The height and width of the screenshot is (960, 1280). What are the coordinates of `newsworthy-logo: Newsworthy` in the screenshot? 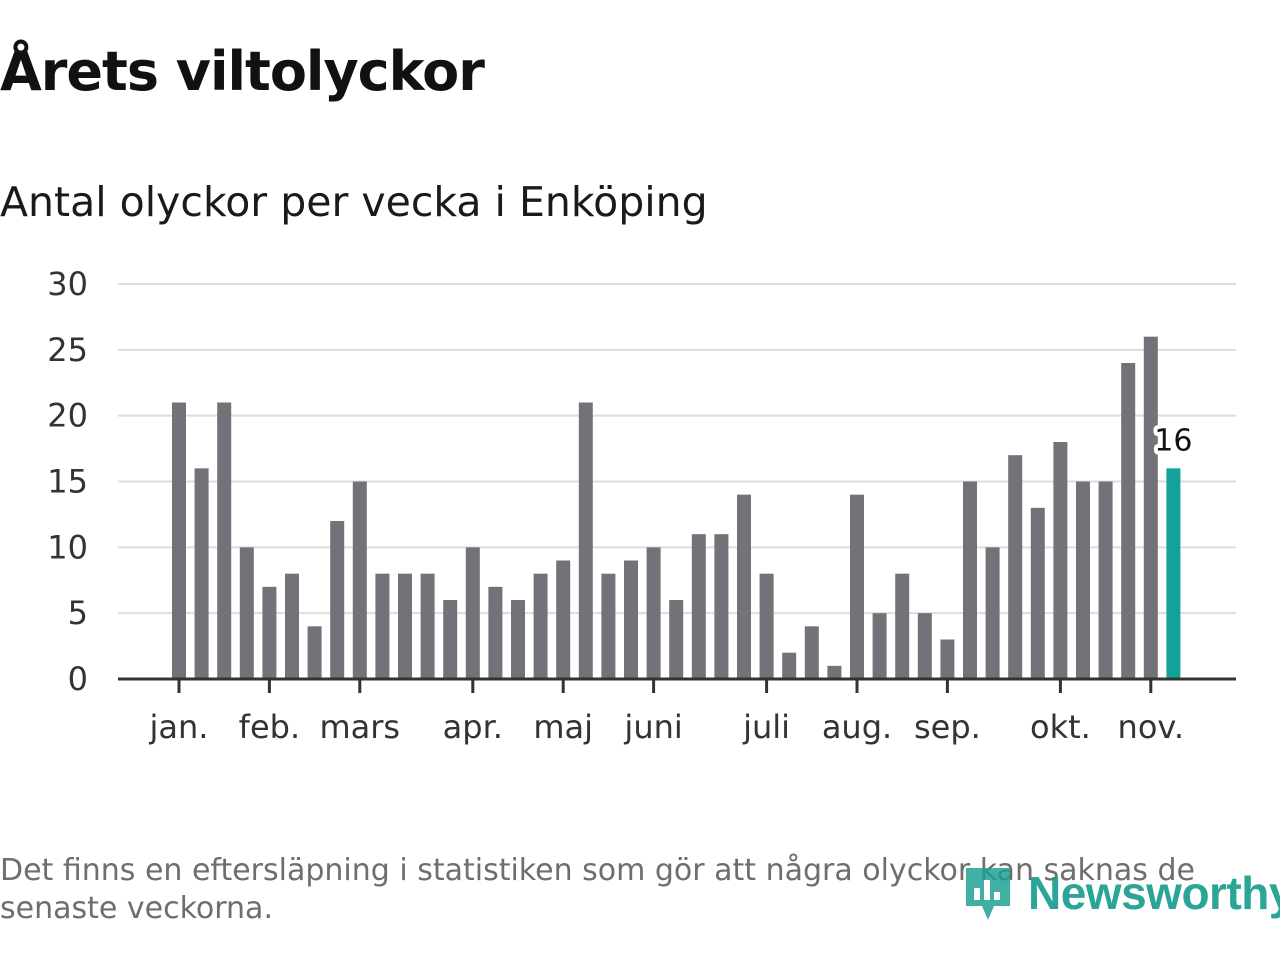 It's located at (1121, 893).